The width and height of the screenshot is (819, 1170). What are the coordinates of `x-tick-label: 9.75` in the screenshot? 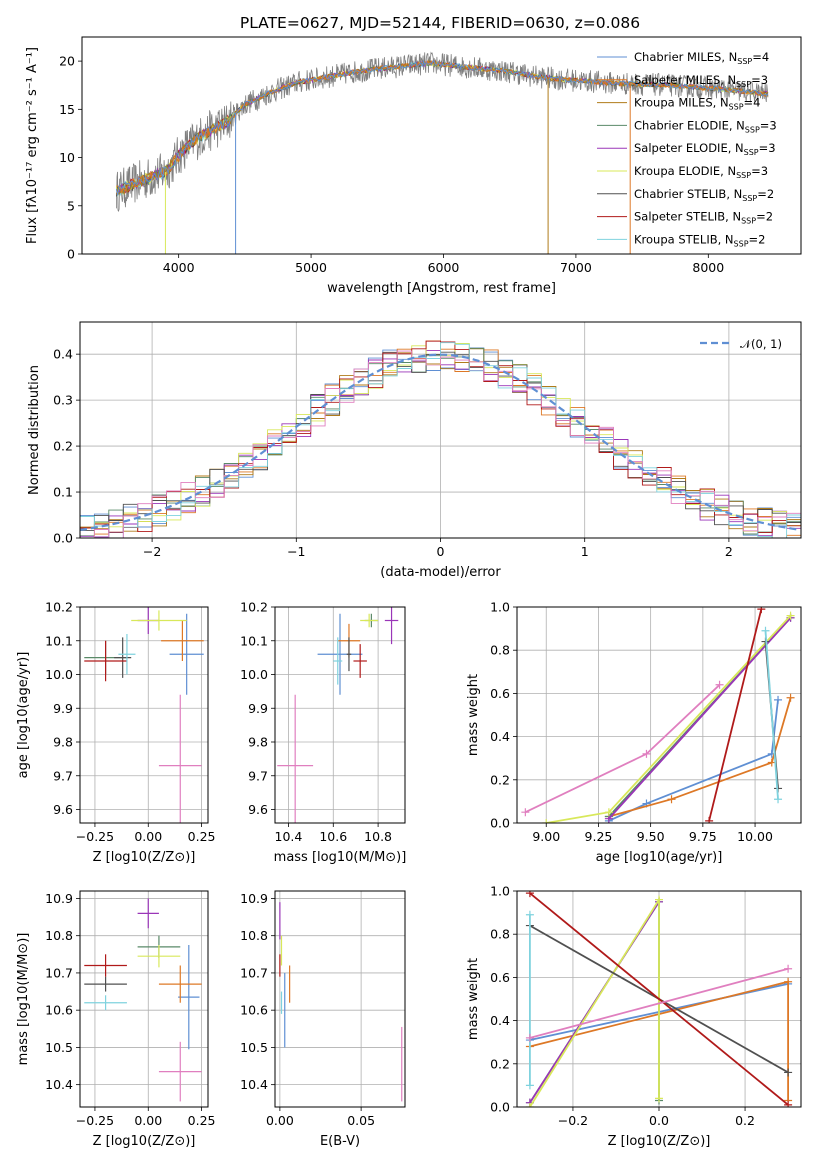 It's located at (703, 836).